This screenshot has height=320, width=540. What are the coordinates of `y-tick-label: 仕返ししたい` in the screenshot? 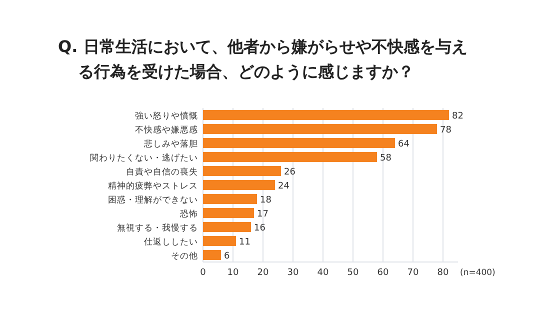 It's located at (171, 242).